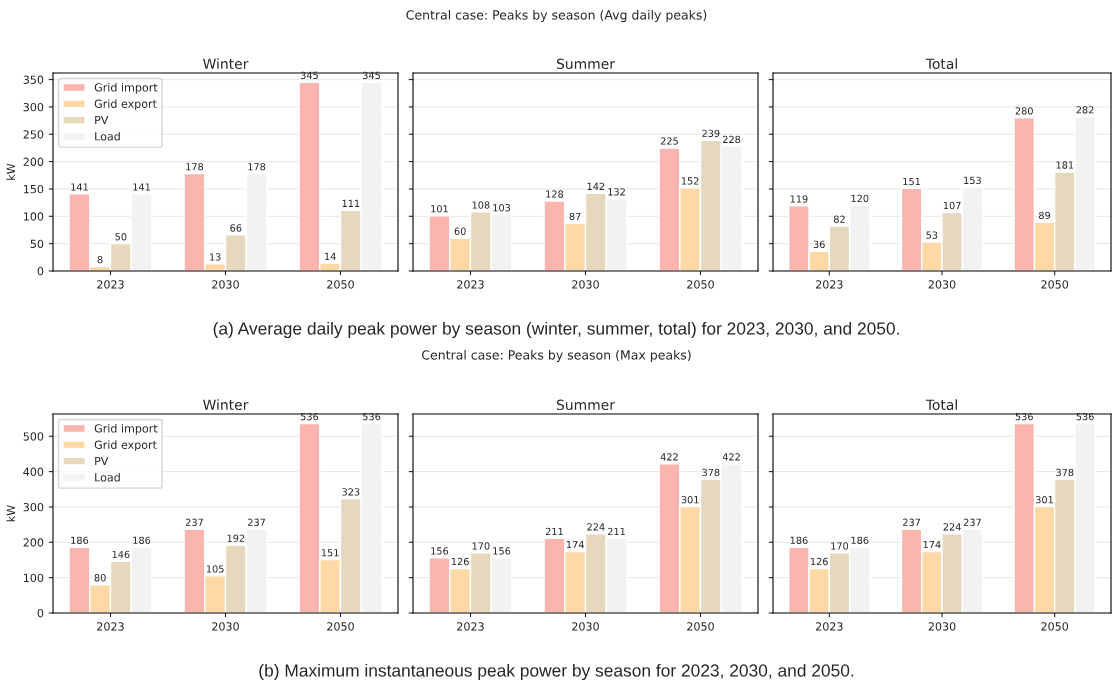 The width and height of the screenshot is (1113, 684). Describe the element at coordinates (941, 405) in the screenshot. I see `chart-title: Total` at that location.